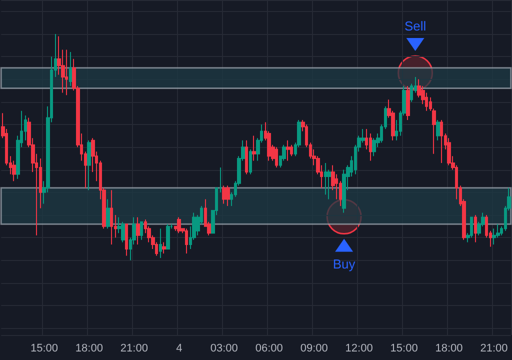  What do you see at coordinates (359, 348) in the screenshot?
I see `x-tick-label: 12:00` at bounding box center [359, 348].